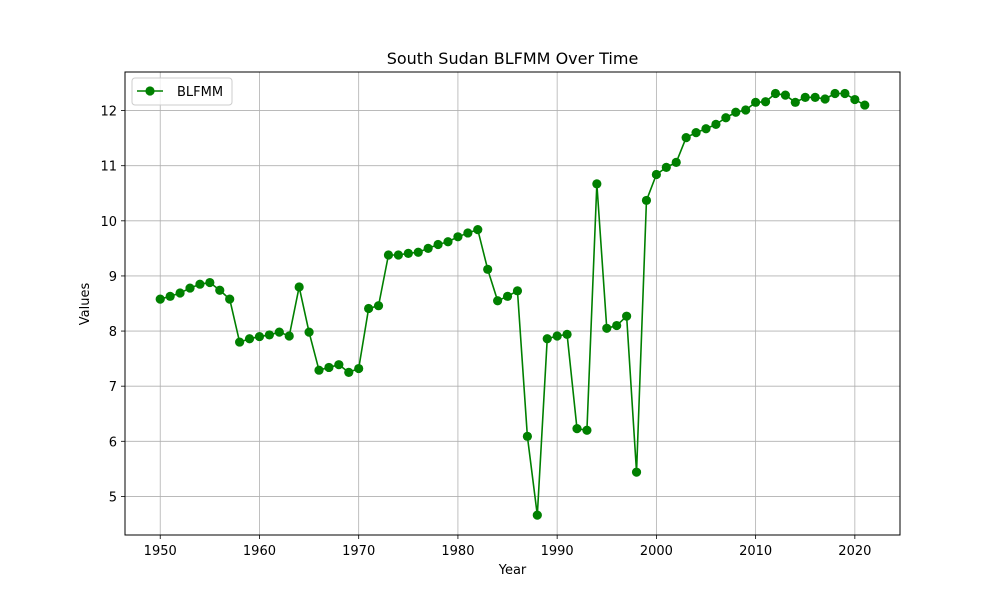  What do you see at coordinates (755, 551) in the screenshot?
I see `x-tick-label: 2010` at bounding box center [755, 551].